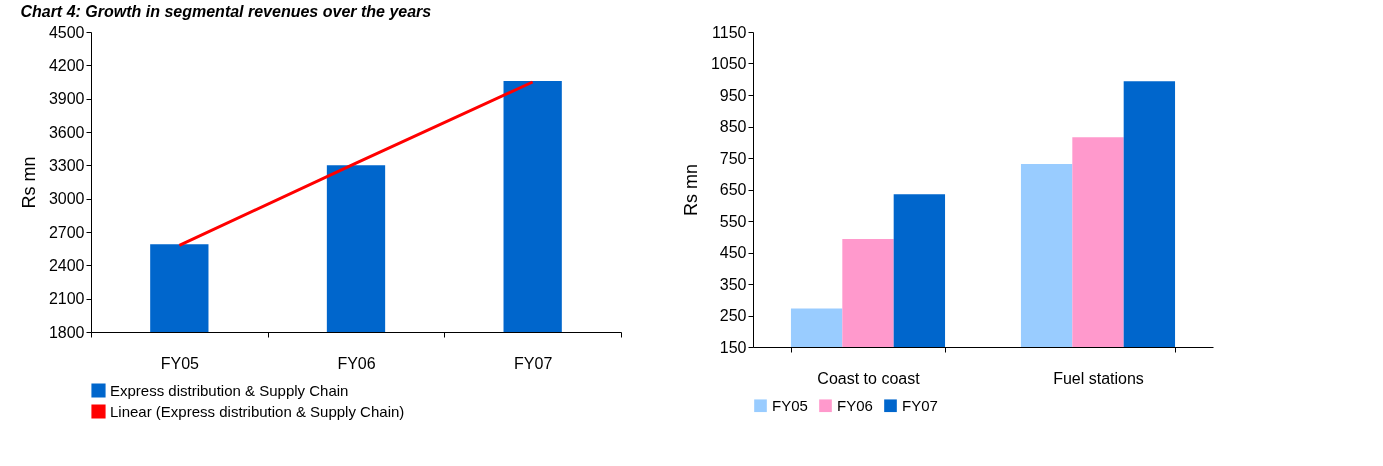 The image size is (1383, 466). Describe the element at coordinates (920, 405) in the screenshot. I see `legend-label: FY07` at that location.